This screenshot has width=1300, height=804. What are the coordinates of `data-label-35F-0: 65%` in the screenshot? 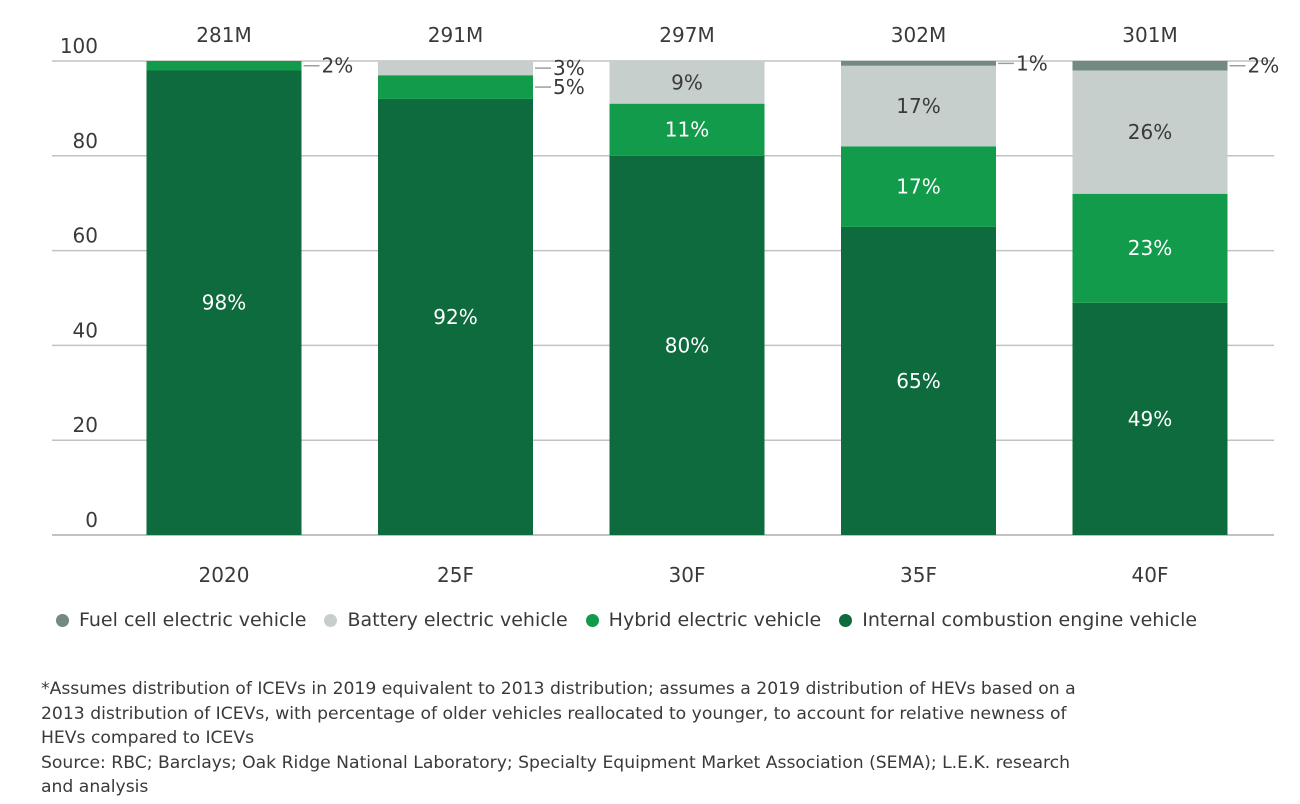 It's located at (918, 381).